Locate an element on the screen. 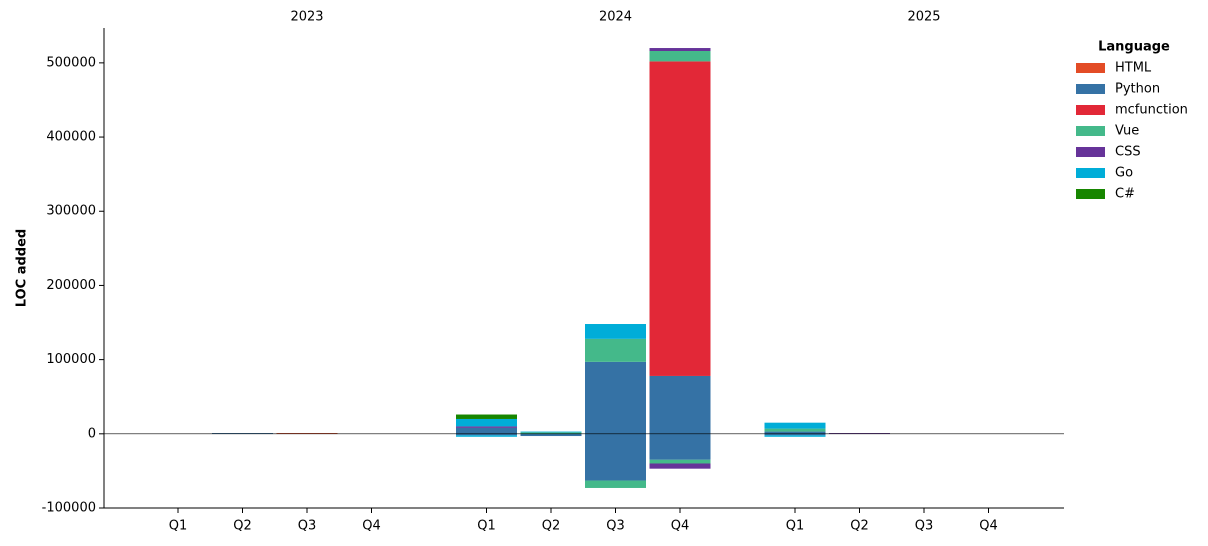  y-tick-label: 400000 is located at coordinates (71, 137).